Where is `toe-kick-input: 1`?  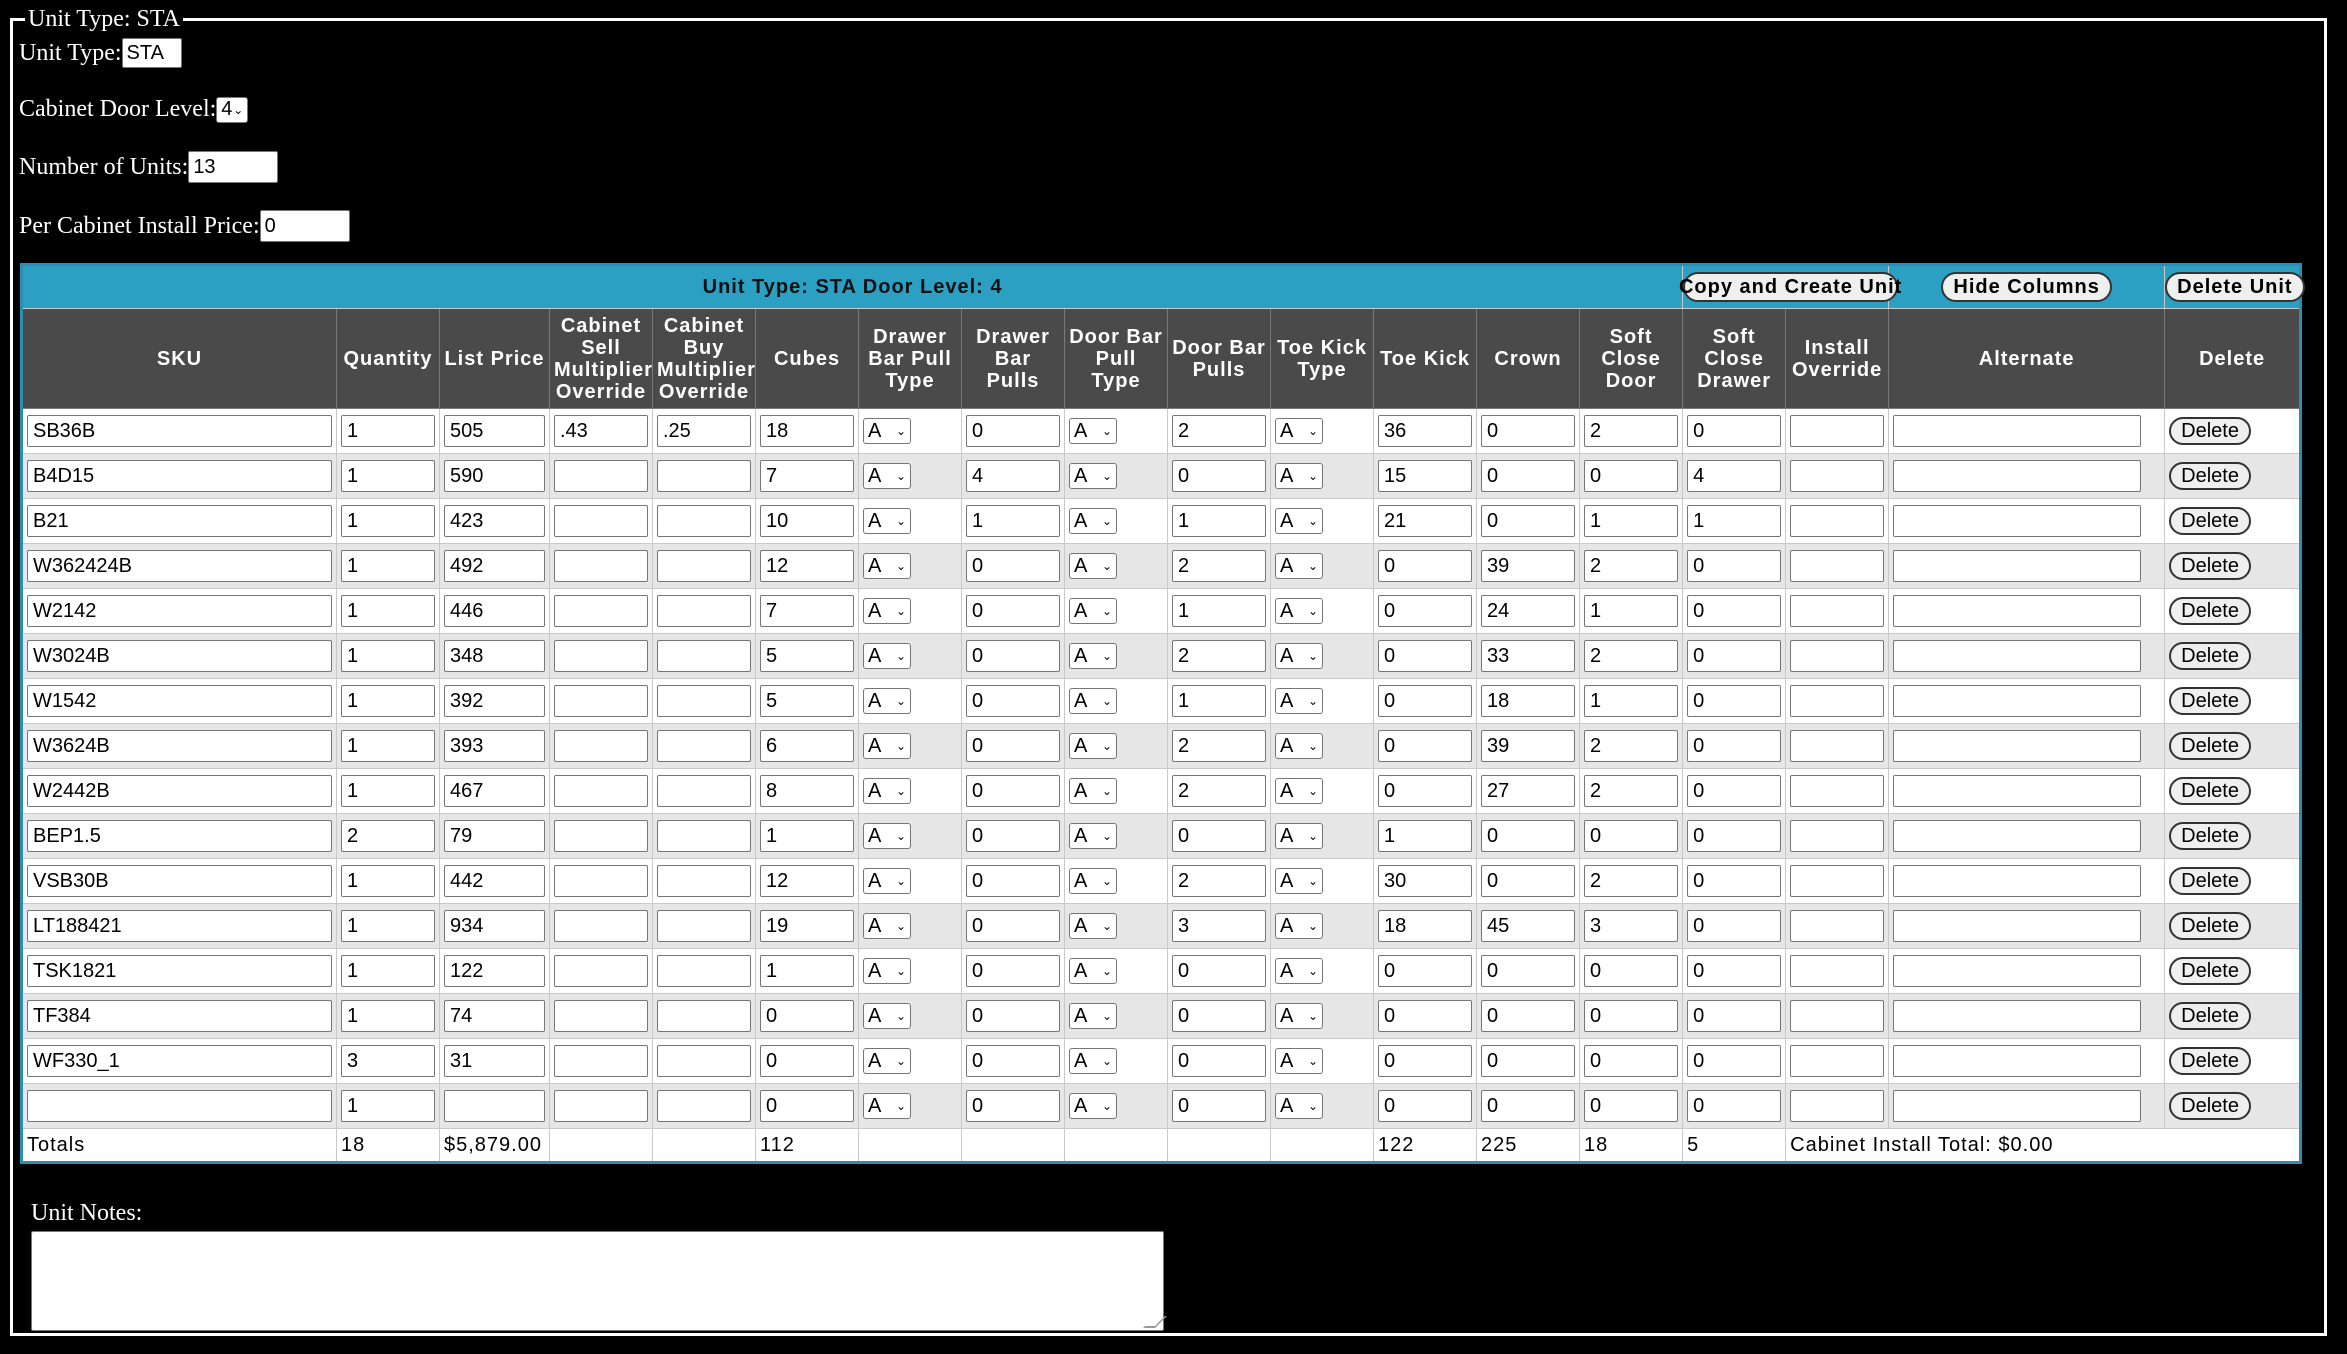
toe-kick-input: 1 is located at coordinates (1425, 836).